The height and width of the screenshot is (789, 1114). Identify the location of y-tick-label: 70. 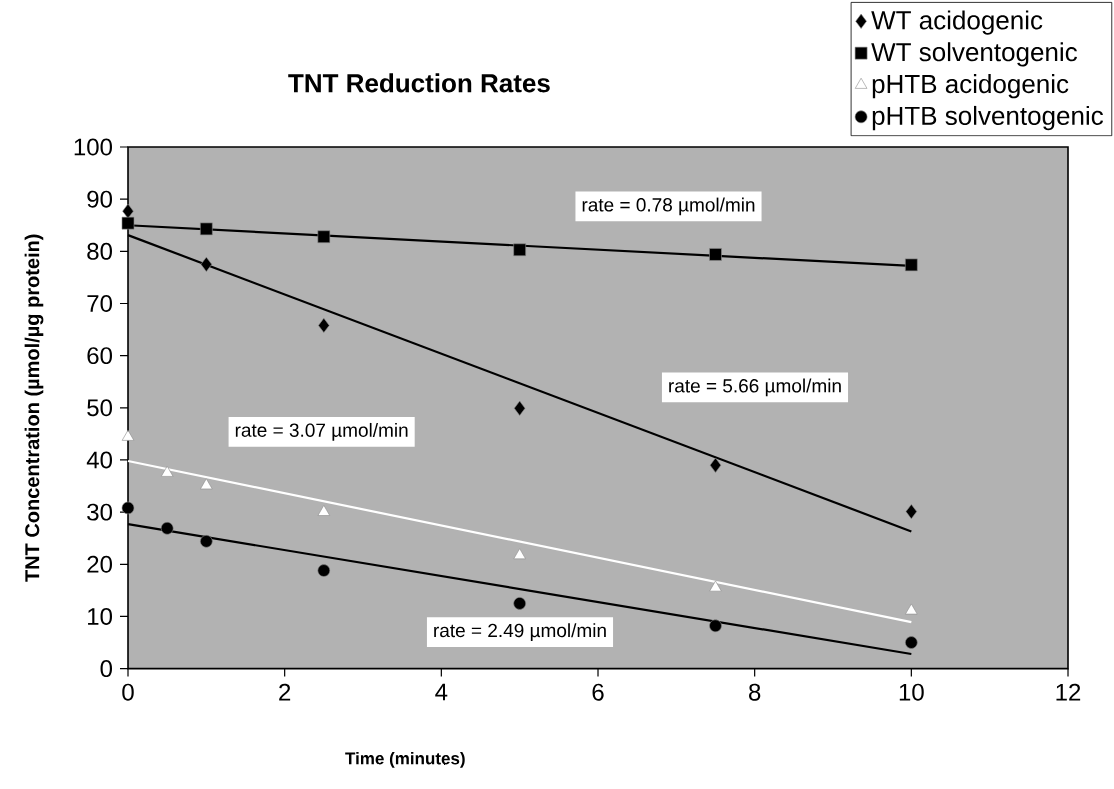
(100, 303).